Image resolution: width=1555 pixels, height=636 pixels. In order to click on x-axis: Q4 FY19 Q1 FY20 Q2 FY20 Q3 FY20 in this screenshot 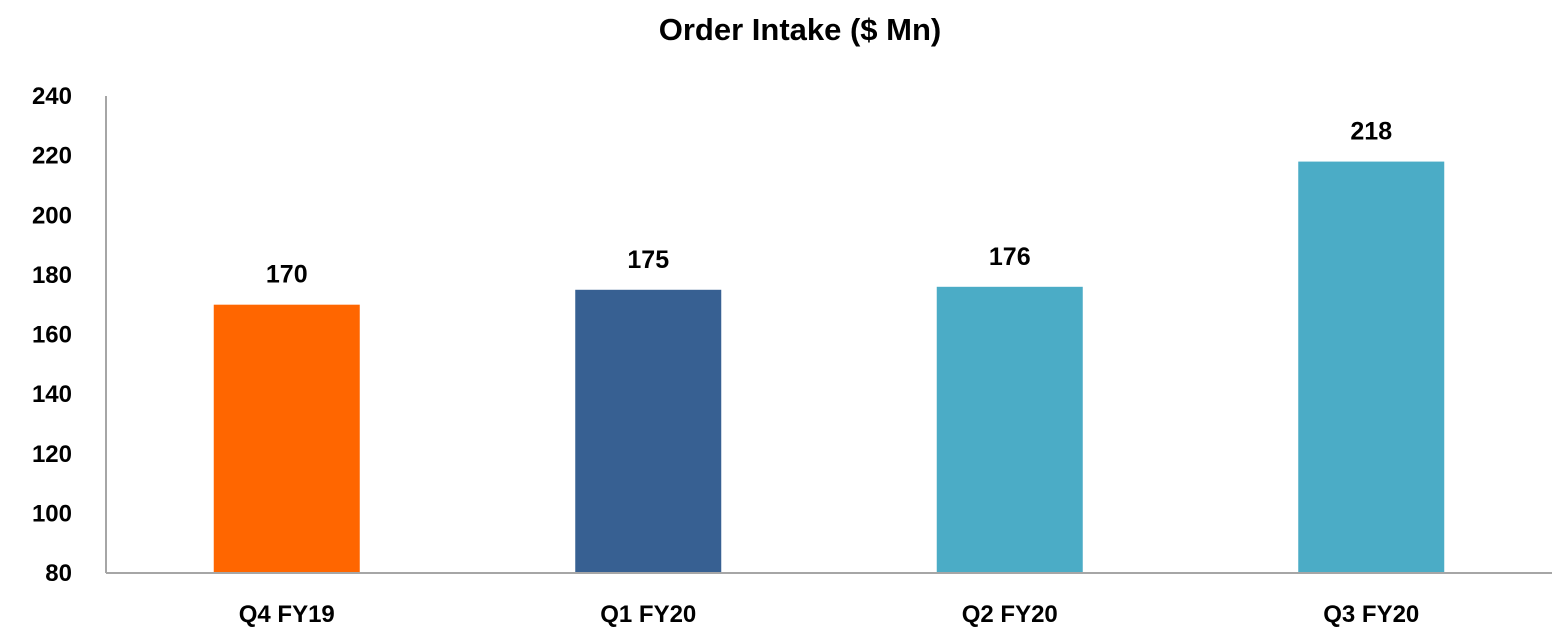, I will do `click(829, 600)`.